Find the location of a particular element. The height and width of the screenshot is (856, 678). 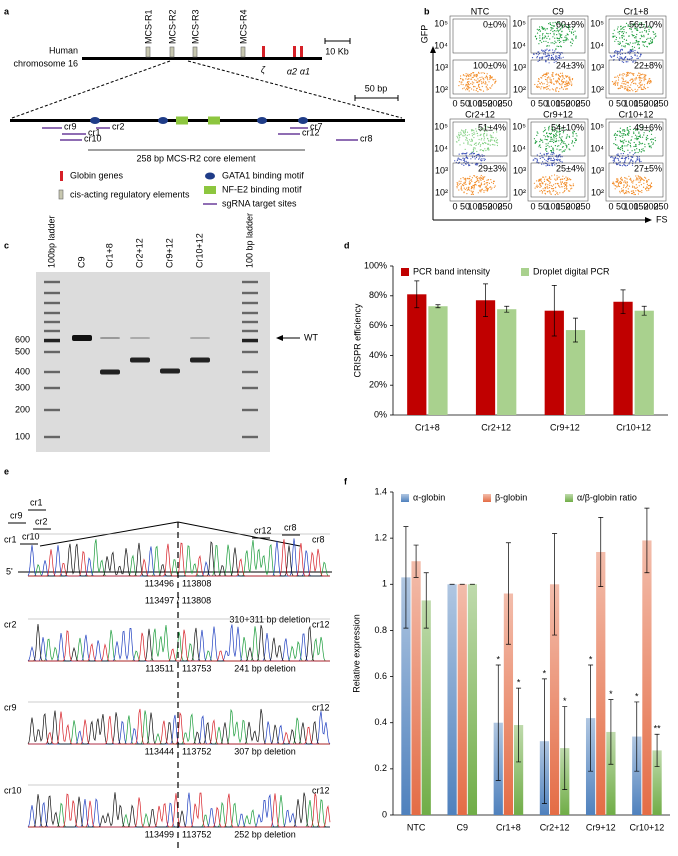

gel-band is located at coordinates (170, 371).